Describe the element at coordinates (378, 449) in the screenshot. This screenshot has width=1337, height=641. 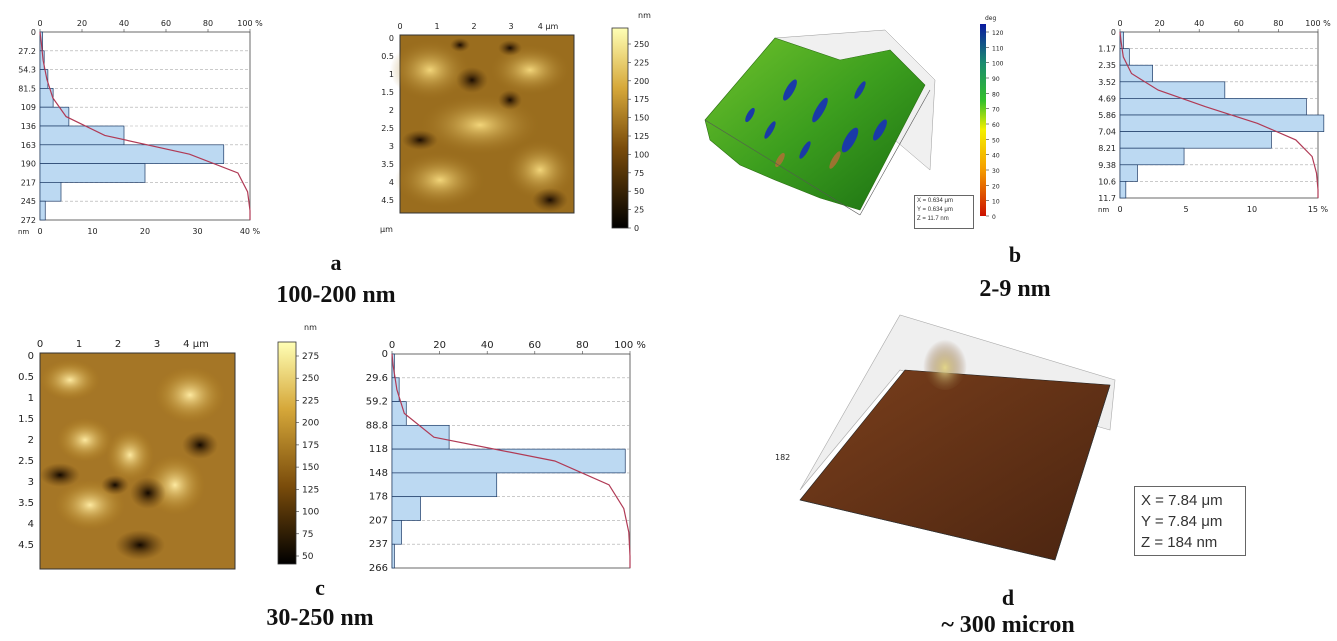
I see `histC-y-tick: 118` at that location.